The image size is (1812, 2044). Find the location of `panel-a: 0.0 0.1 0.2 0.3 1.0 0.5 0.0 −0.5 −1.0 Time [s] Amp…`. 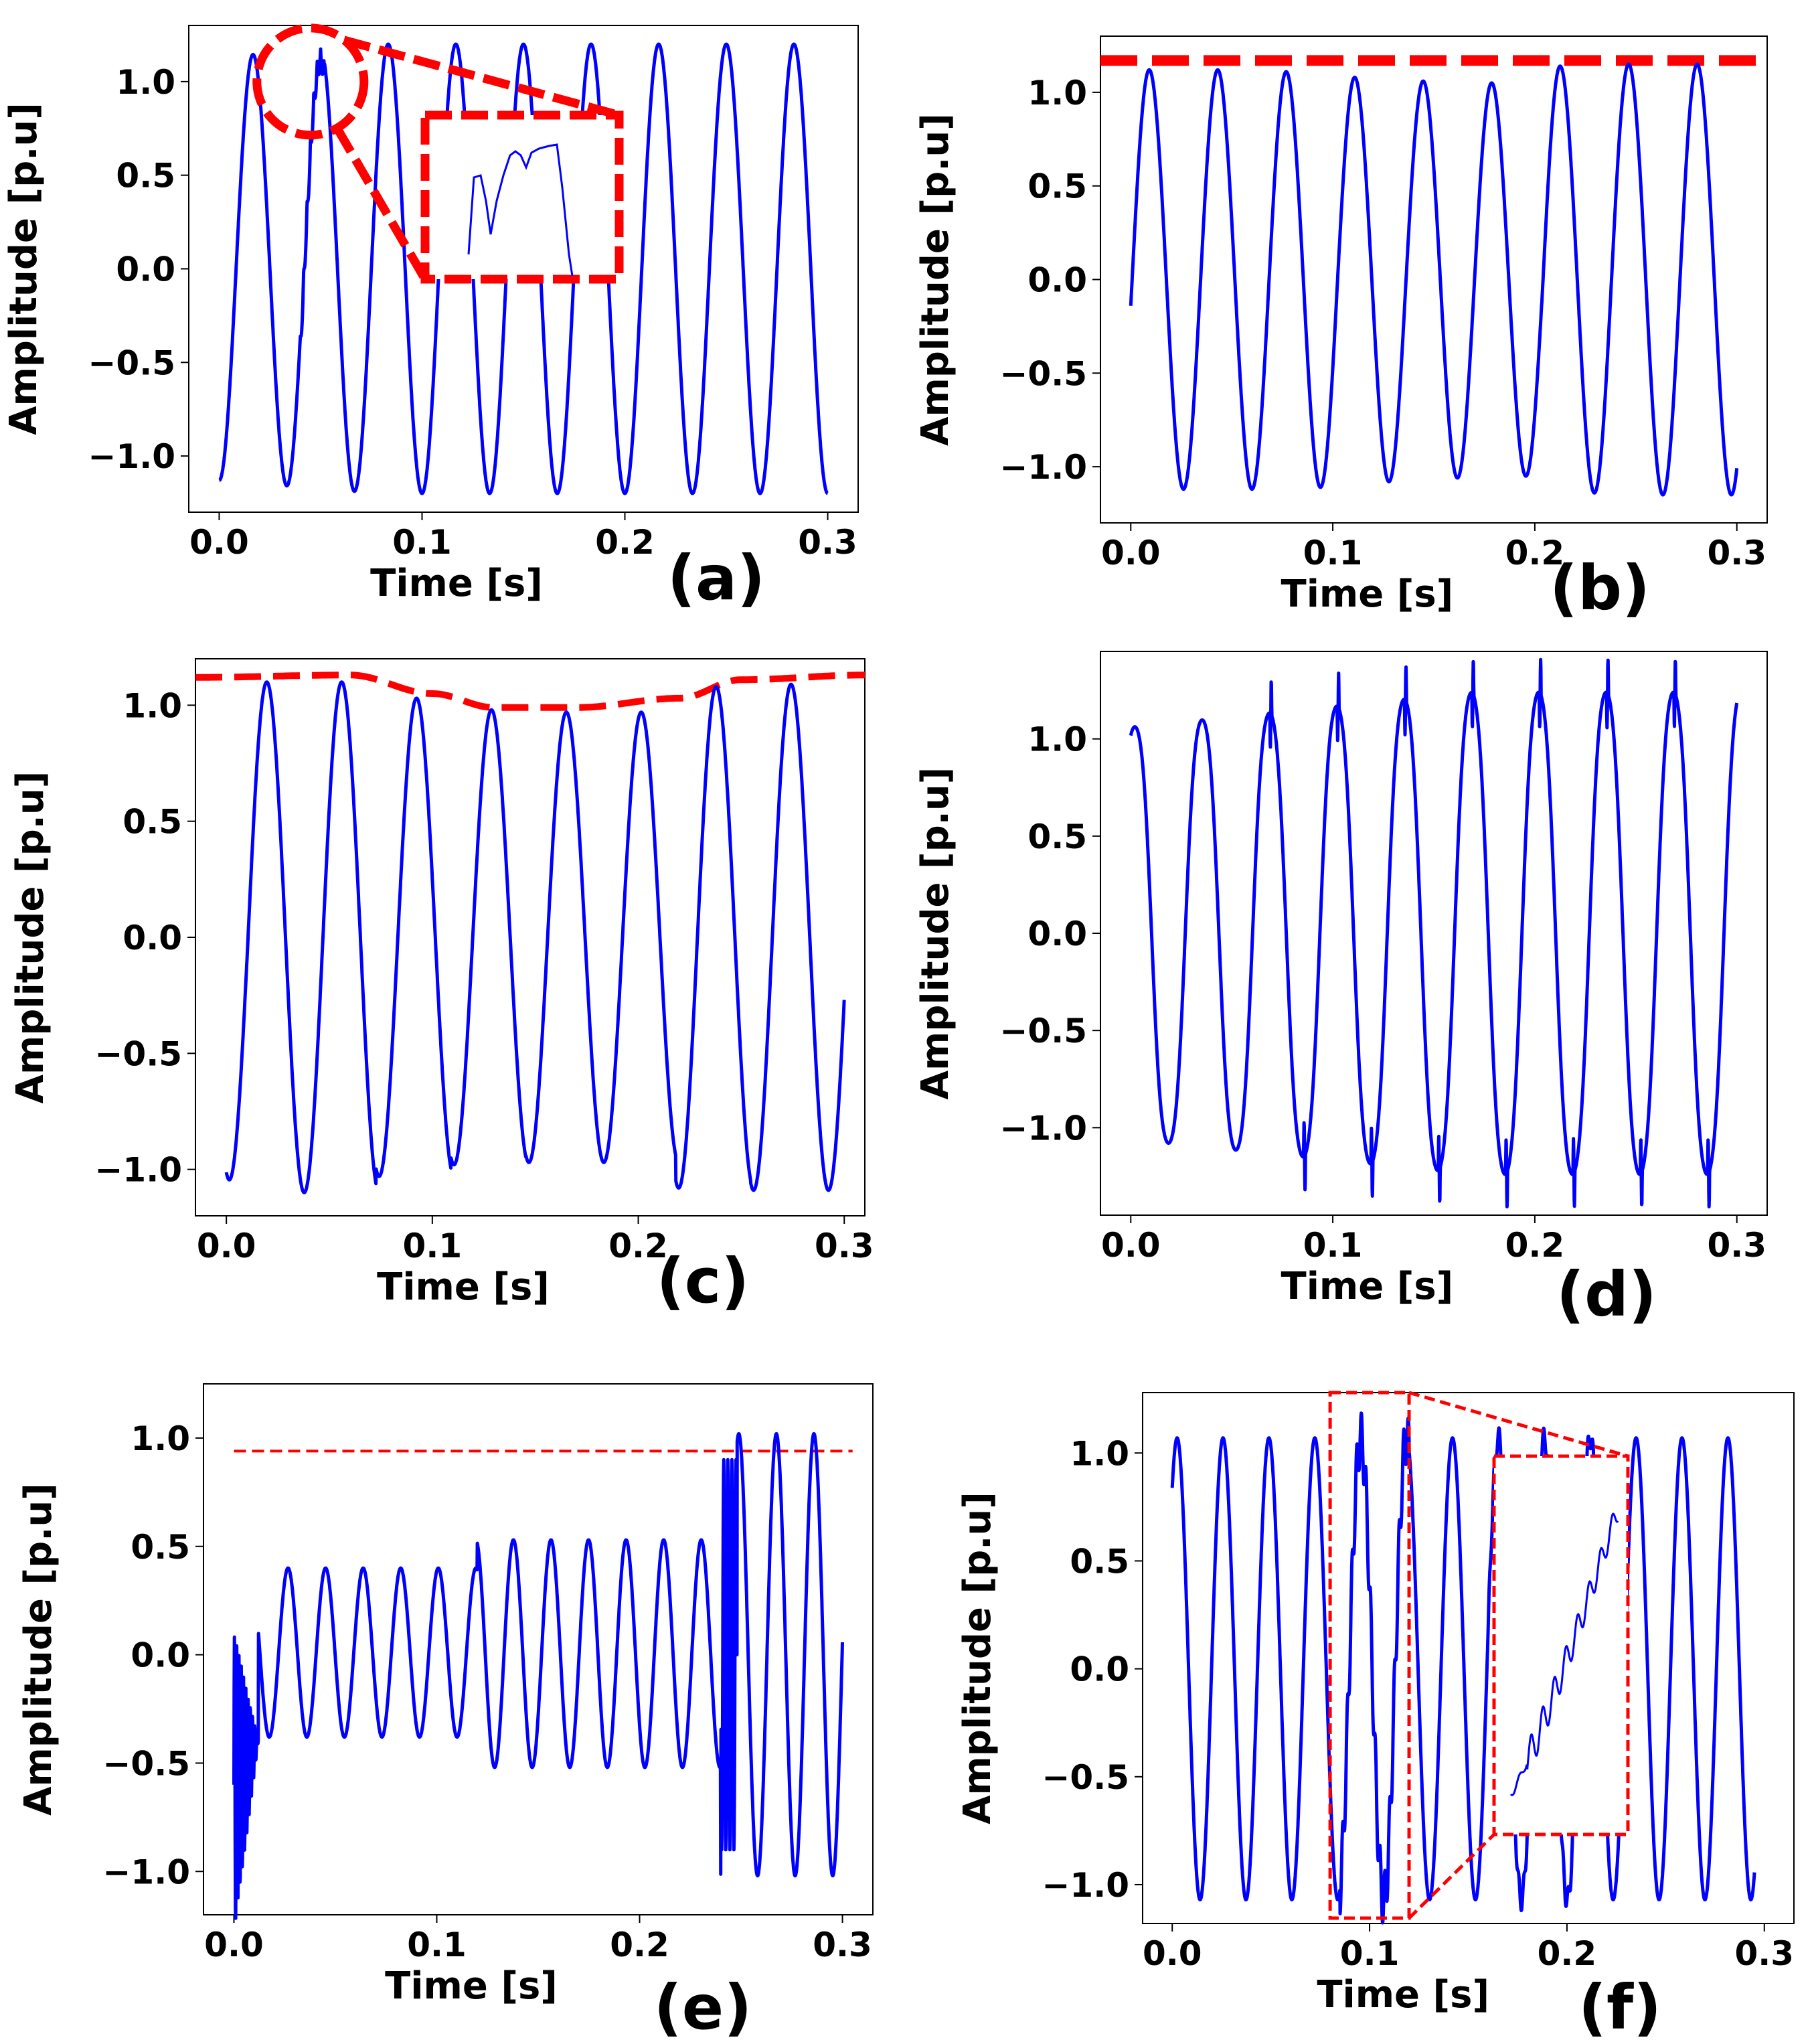

panel-a: 0.0 0.1 0.2 0.3 1.0 0.5 0.0 −0.5 −1.0 Time [s] Amp… is located at coordinates (430, 318).